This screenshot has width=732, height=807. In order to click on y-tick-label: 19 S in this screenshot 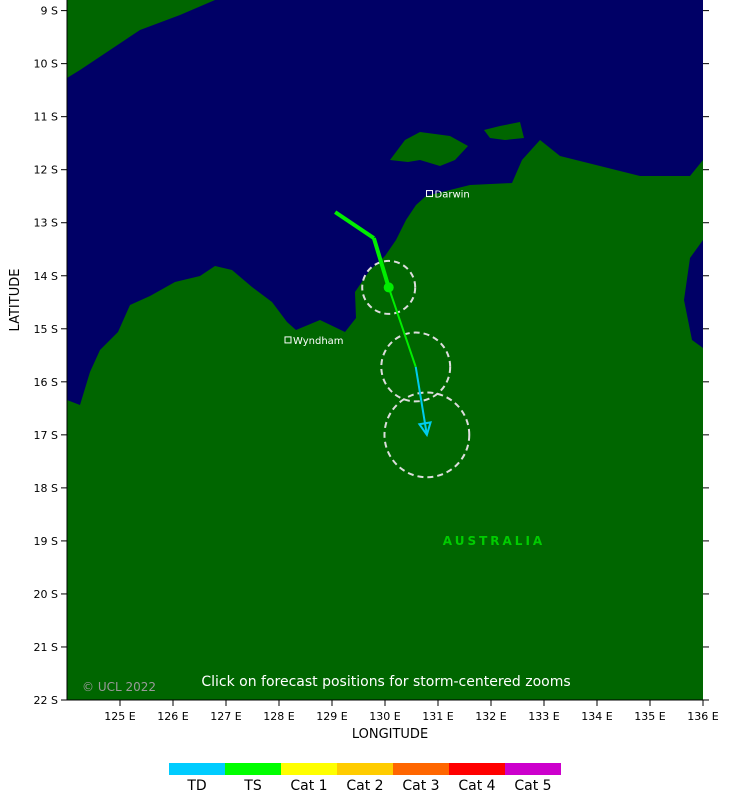, I will do `click(46, 541)`.